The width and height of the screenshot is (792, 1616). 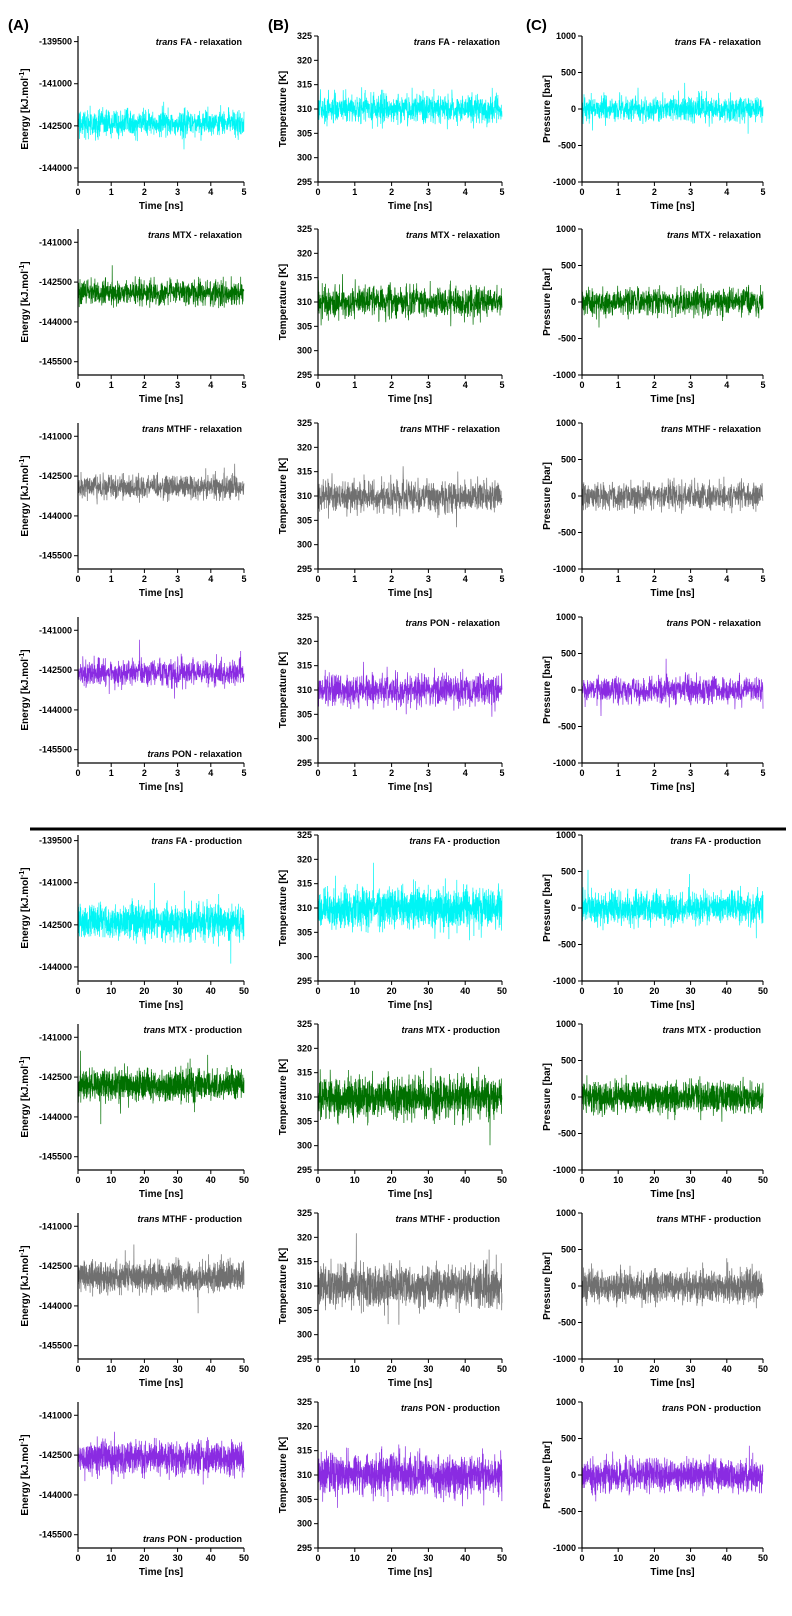 I want to click on x-tick-label: 1, so click(x=618, y=192).